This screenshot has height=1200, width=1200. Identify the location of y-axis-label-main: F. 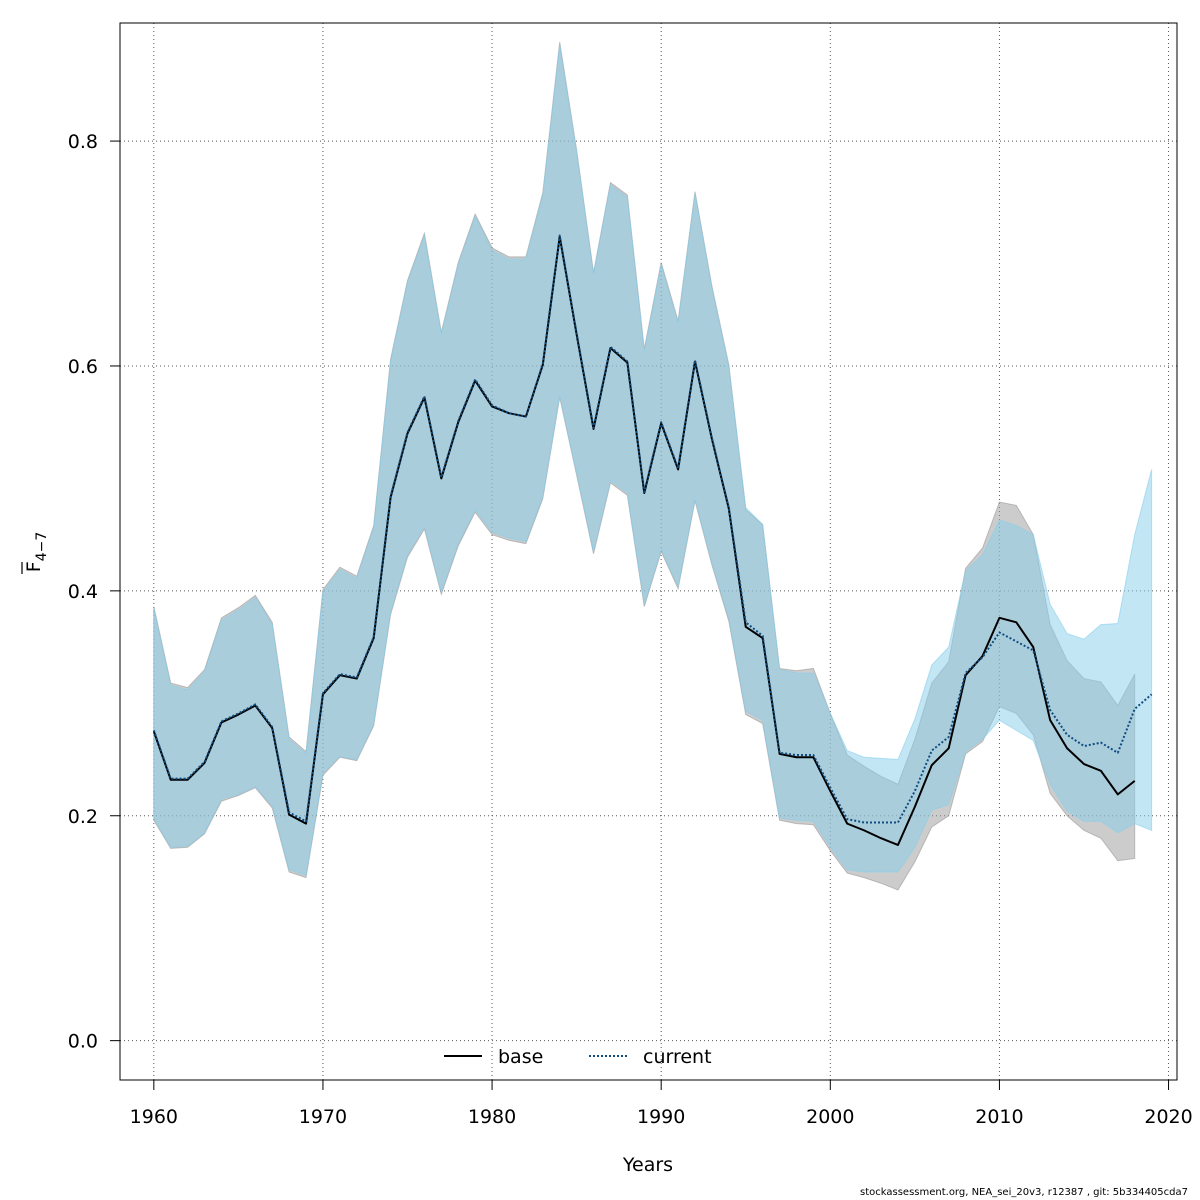
(34, 566).